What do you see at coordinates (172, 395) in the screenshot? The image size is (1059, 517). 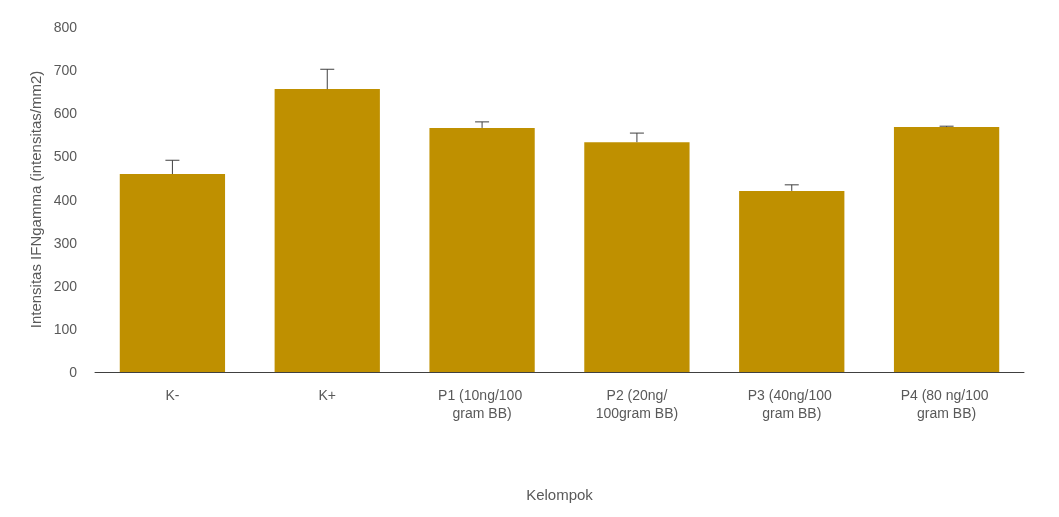 I see `x-tick-label: K-` at bounding box center [172, 395].